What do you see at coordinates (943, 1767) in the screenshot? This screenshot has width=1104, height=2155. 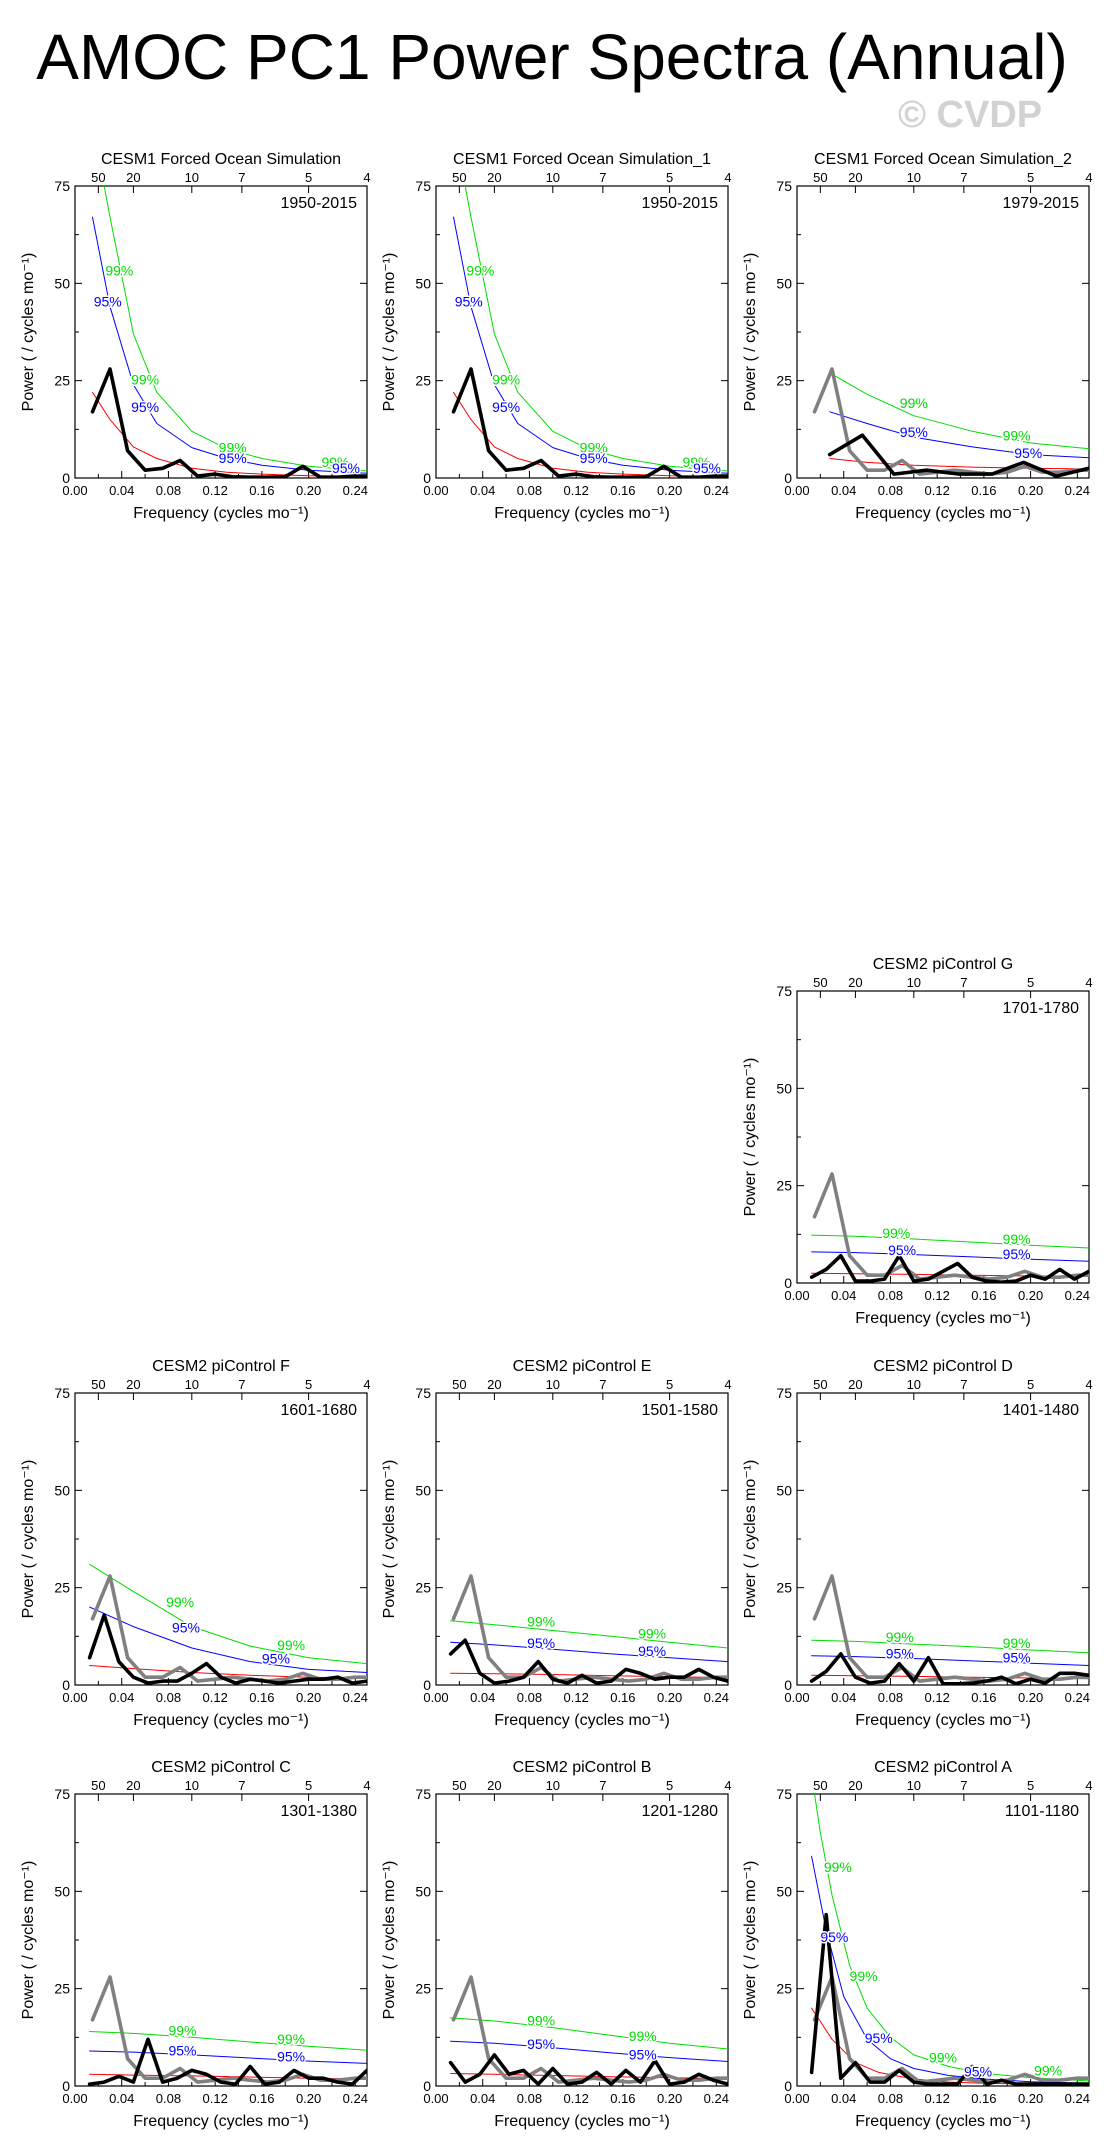 I see `panel-title: CESM2 piControl A` at bounding box center [943, 1767].